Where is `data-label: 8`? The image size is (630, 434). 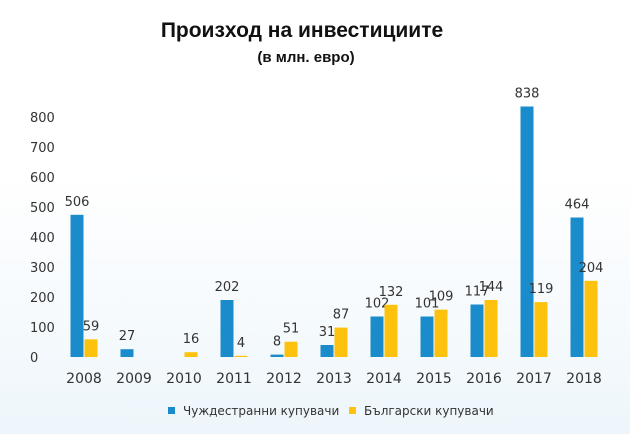
data-label: 8 is located at coordinates (277, 342).